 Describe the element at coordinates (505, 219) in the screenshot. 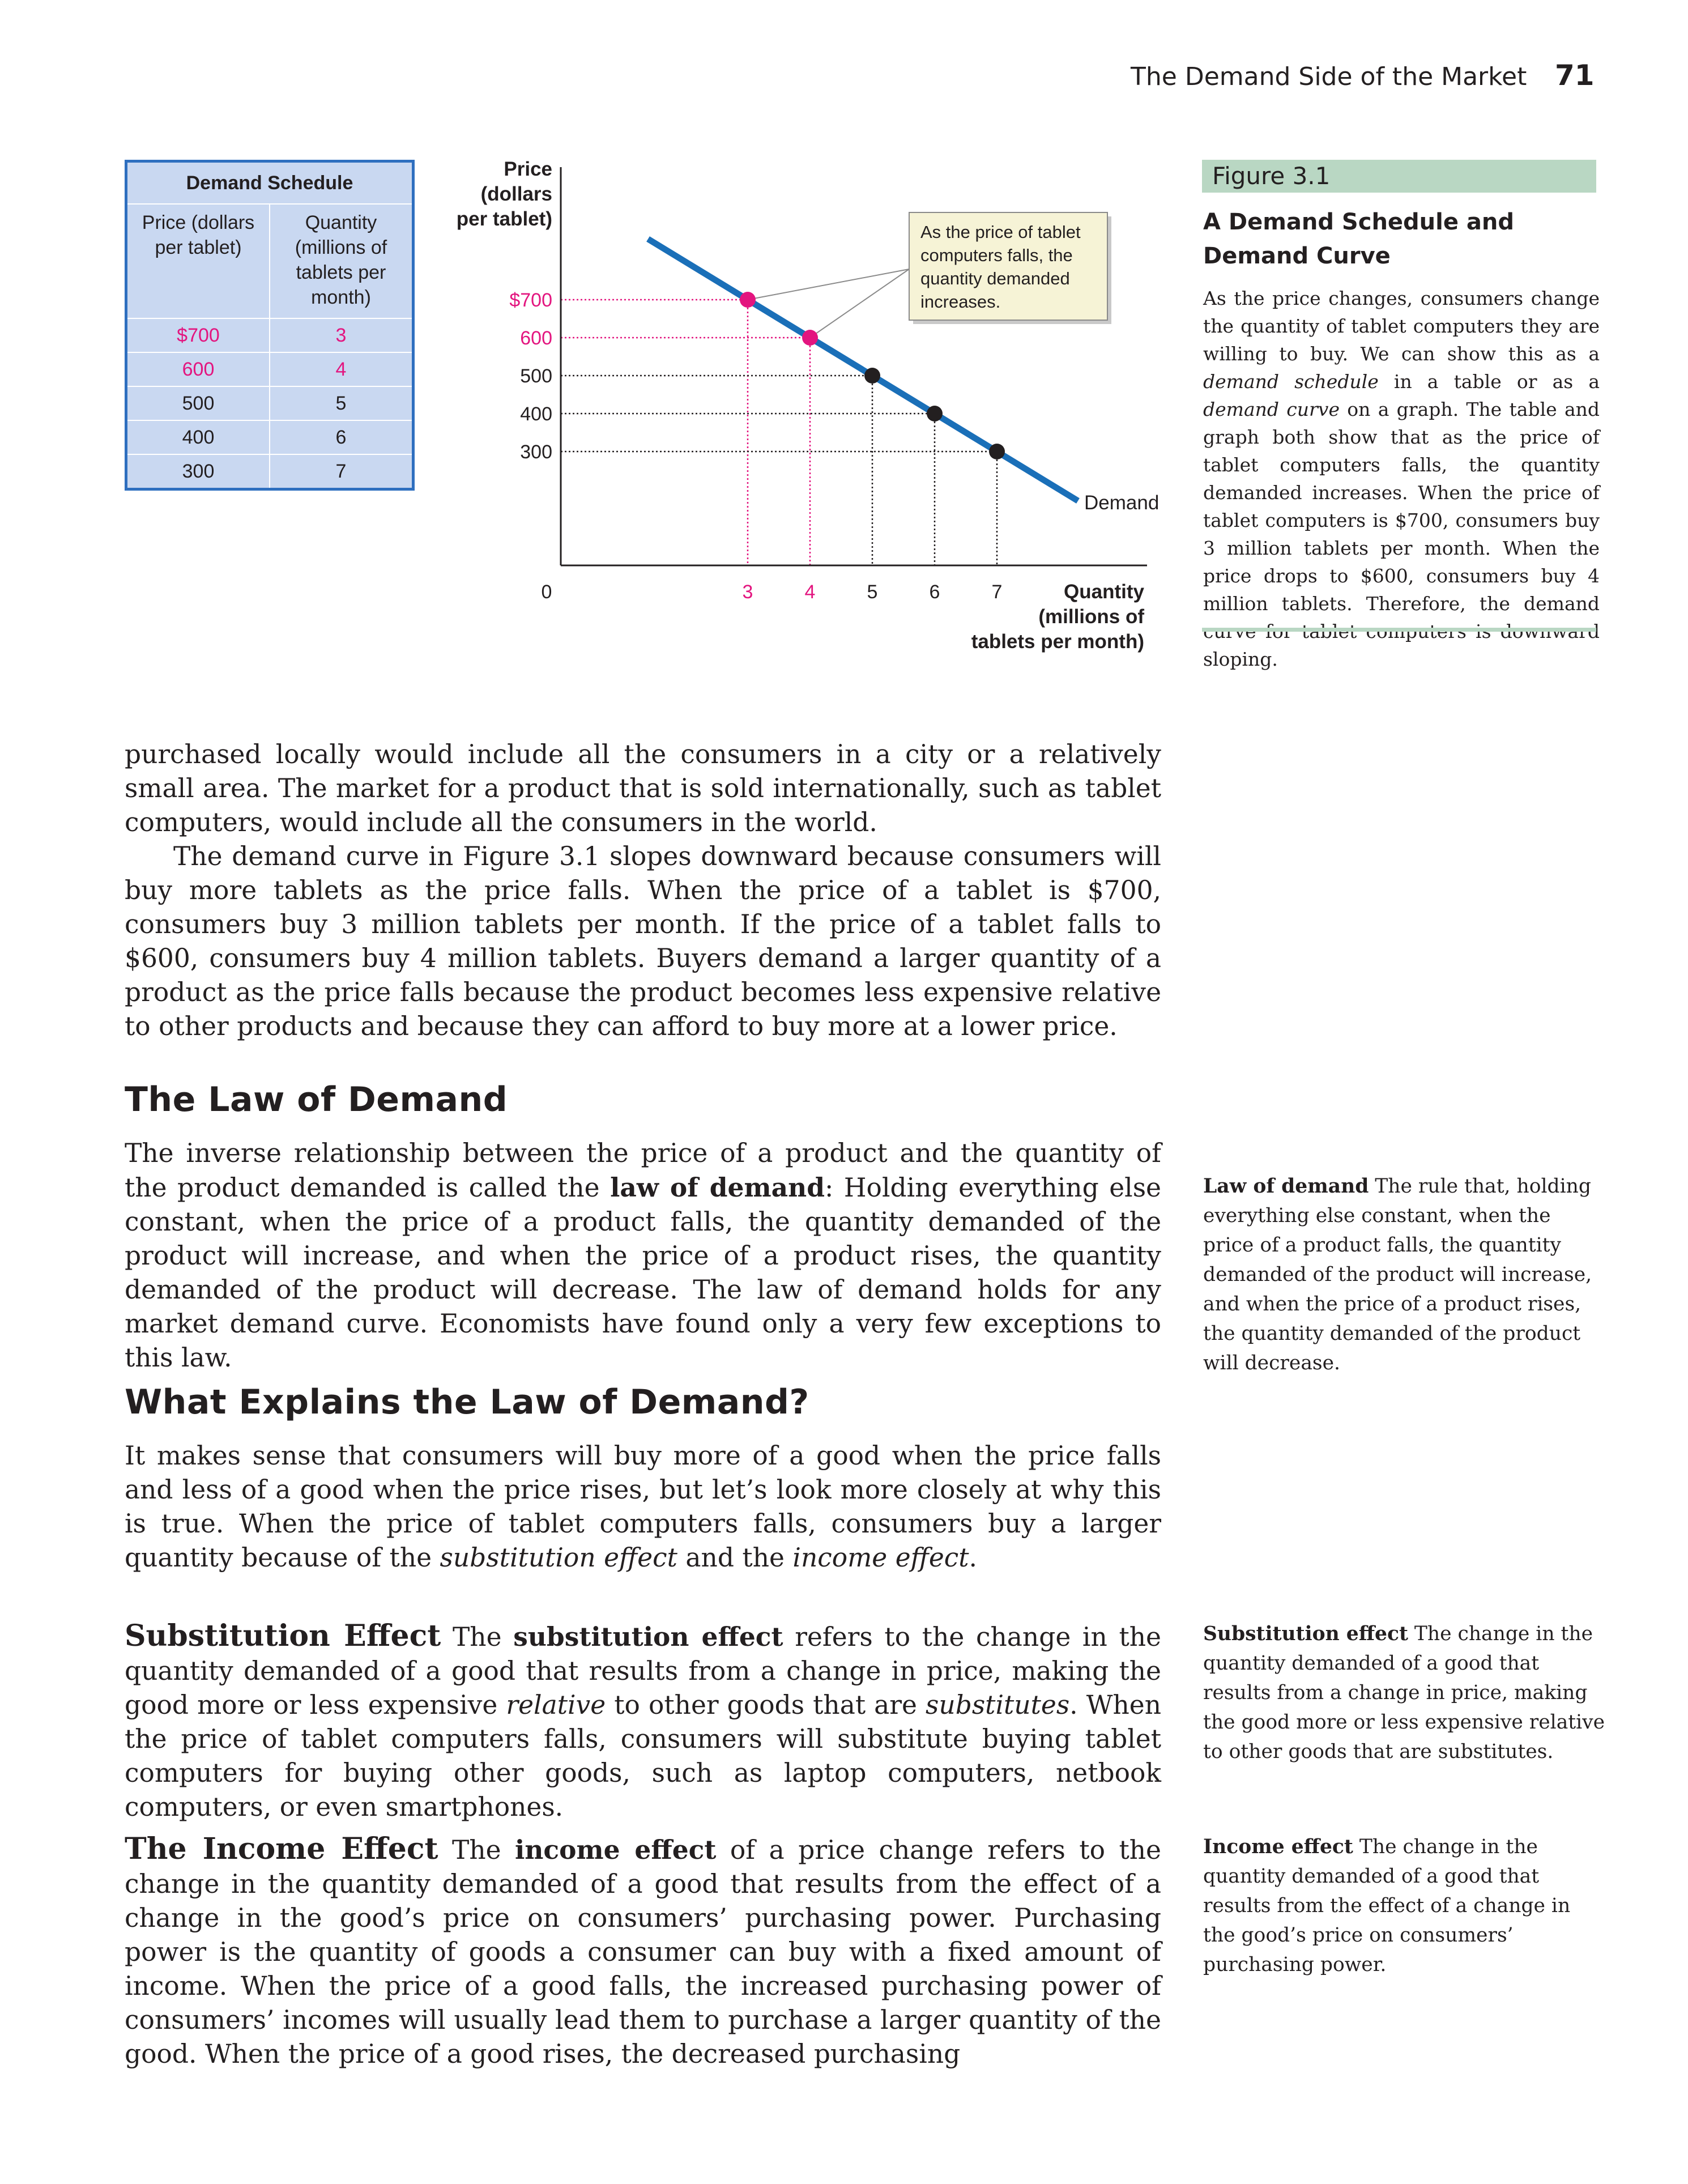

I see `y-axis-label-line-3: per tablet)` at that location.